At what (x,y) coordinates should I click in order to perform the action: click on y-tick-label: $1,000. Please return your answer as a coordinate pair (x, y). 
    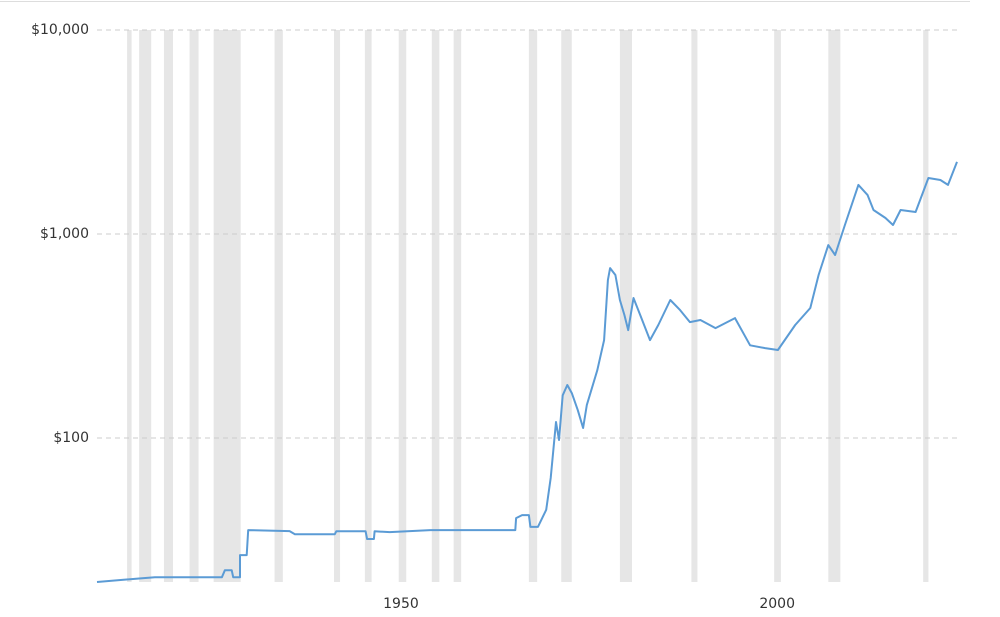
    Looking at the image, I should click on (64, 234).